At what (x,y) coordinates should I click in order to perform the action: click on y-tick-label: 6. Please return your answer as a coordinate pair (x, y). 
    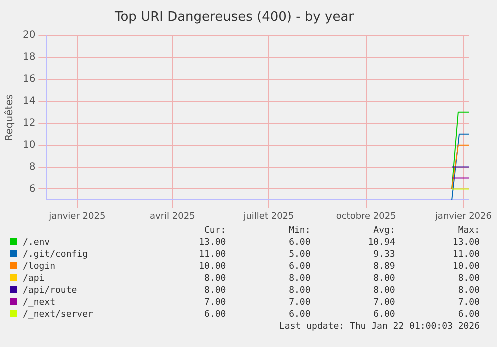
    Looking at the image, I should click on (32, 189).